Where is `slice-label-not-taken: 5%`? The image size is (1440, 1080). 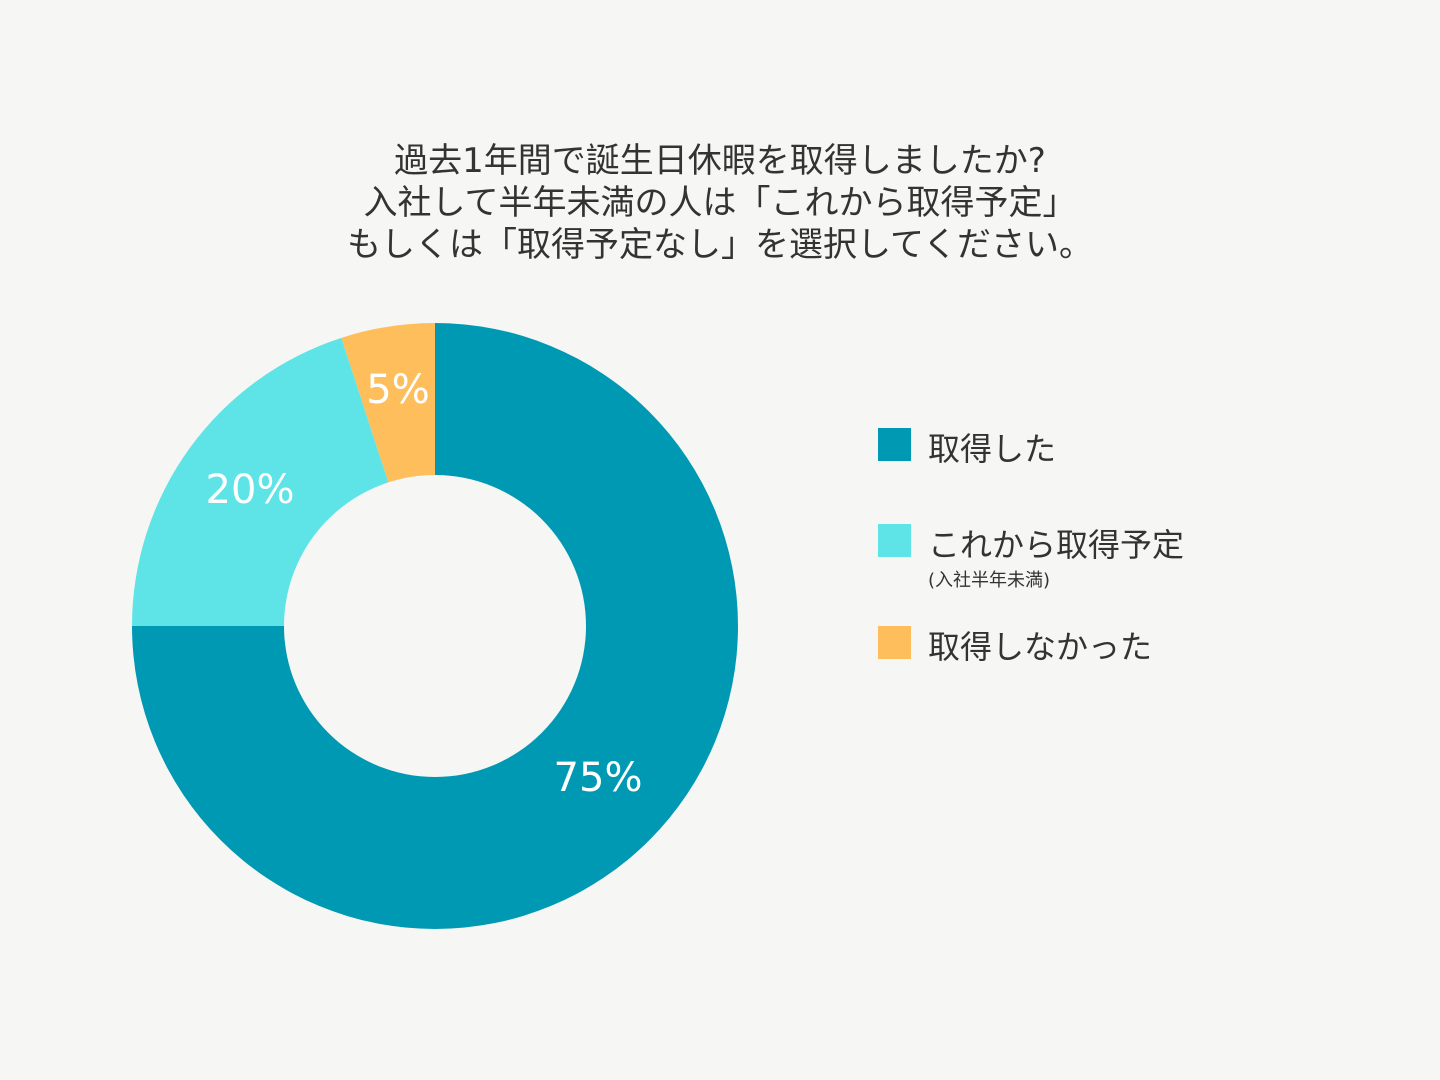
slice-label-not-taken: 5% is located at coordinates (397, 390).